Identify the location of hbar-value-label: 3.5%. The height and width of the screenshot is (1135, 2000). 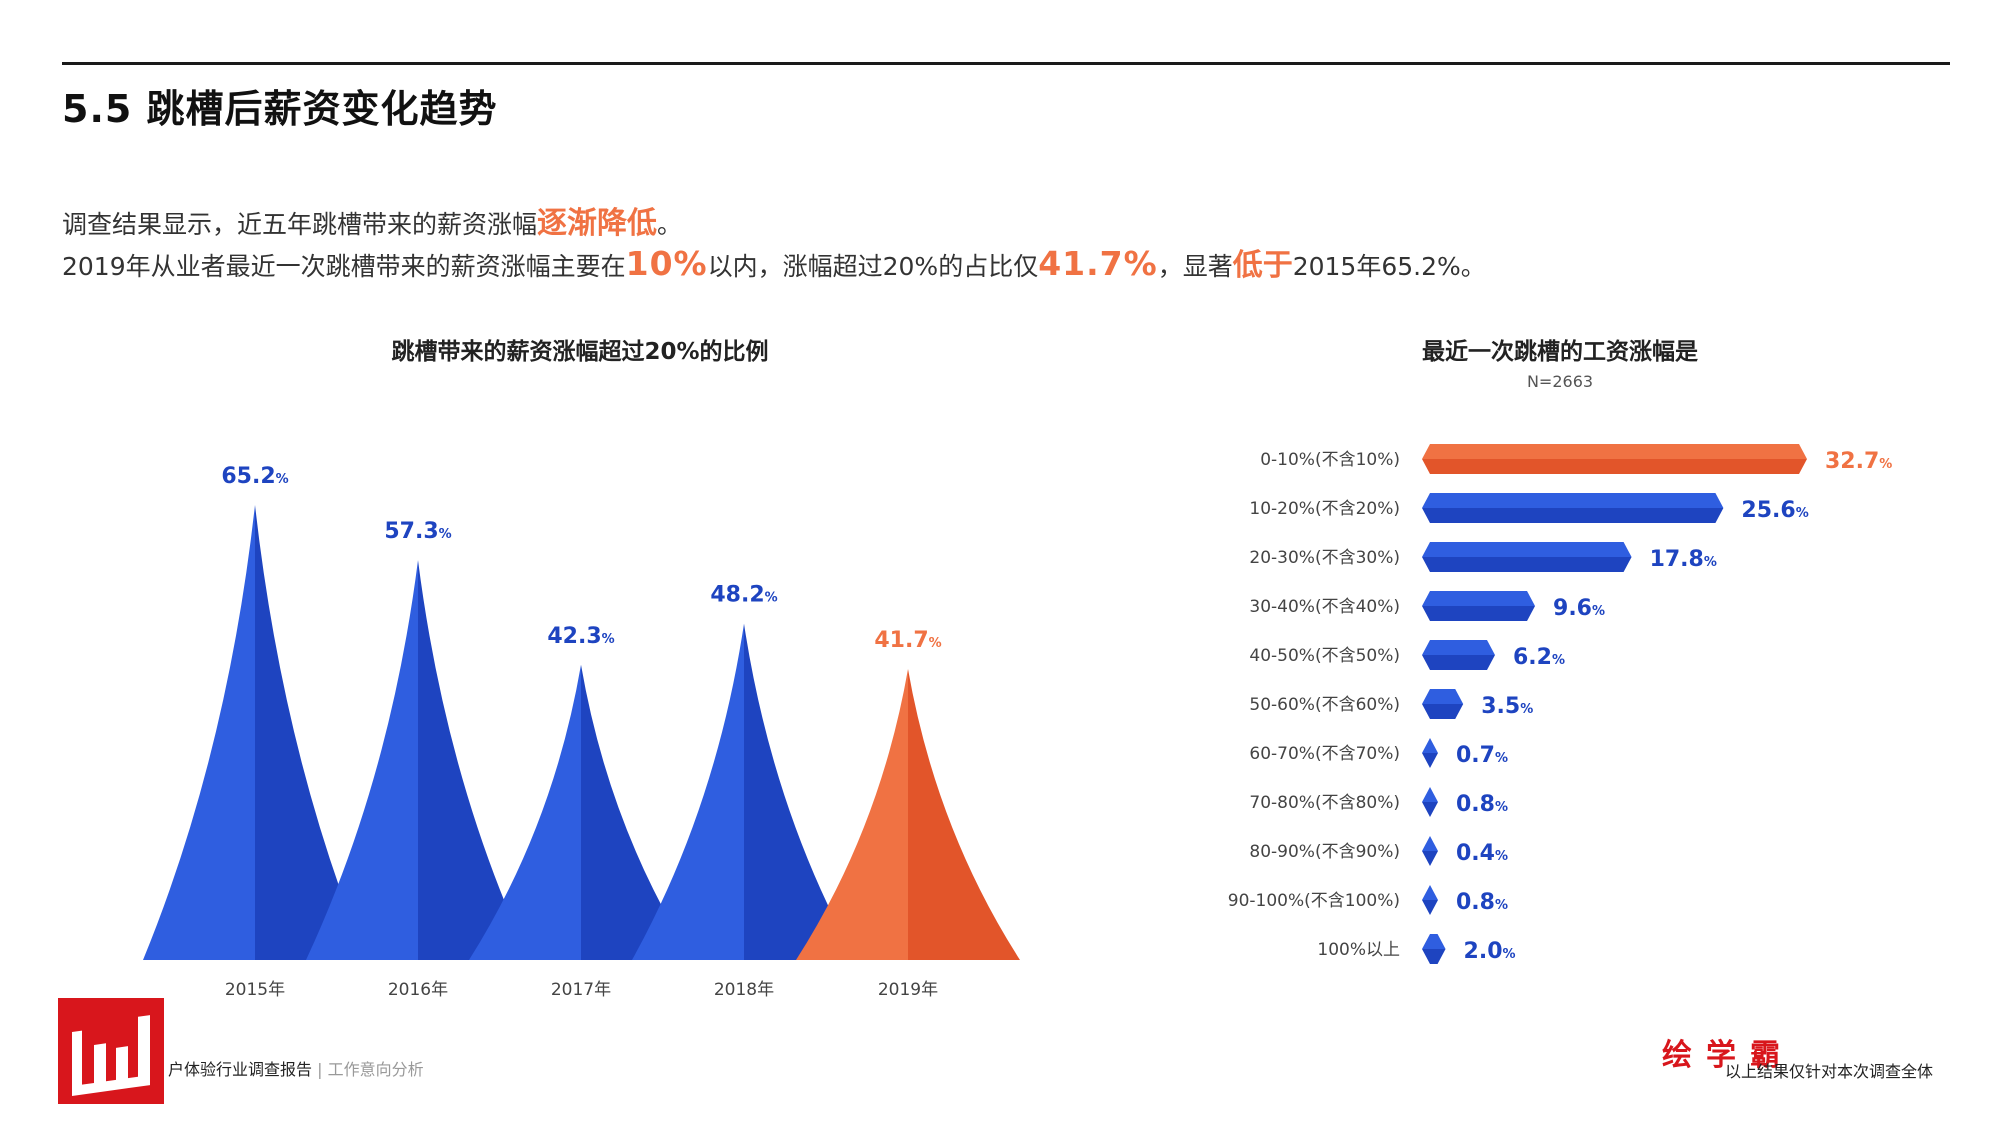
(1507, 706).